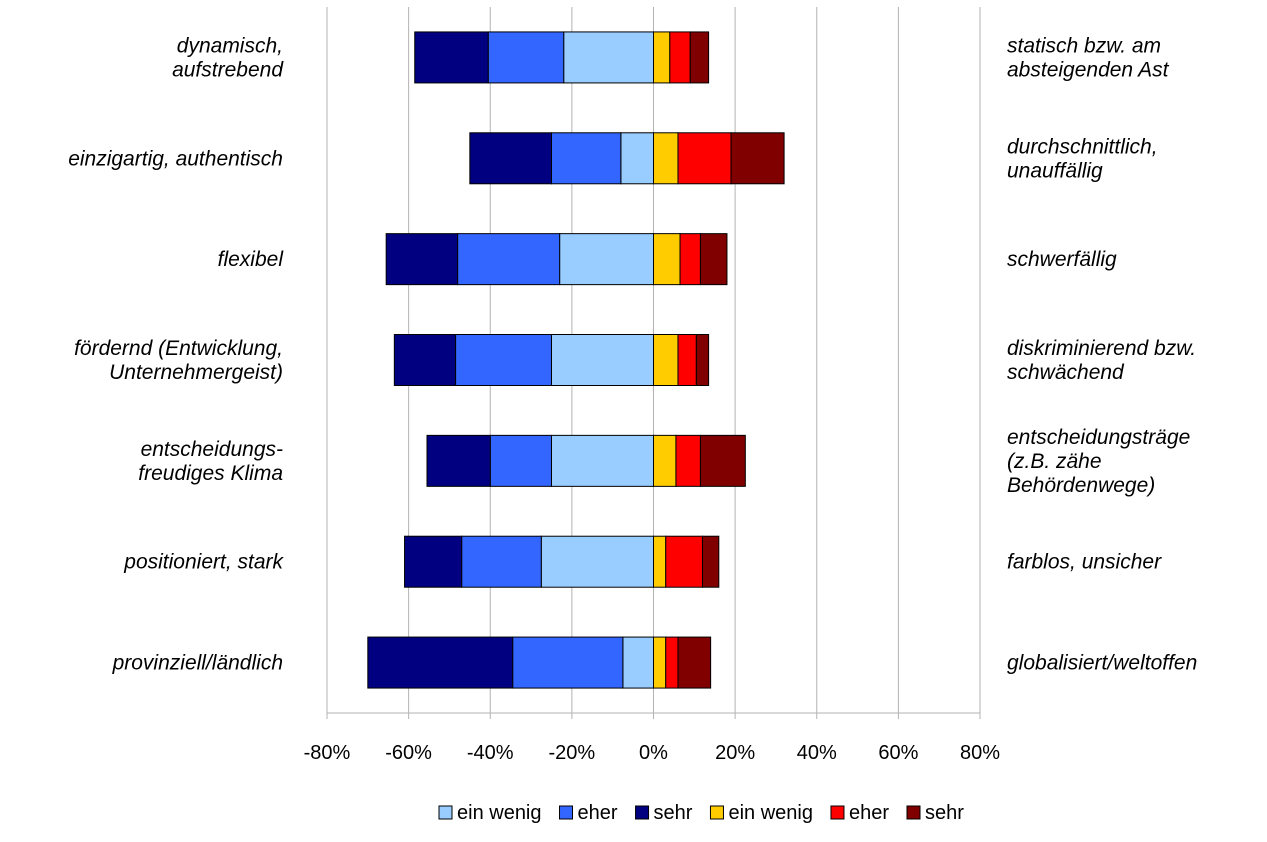 The height and width of the screenshot is (842, 1267). Describe the element at coordinates (1088, 57) in the screenshot. I see `right-category-label: statisch bzw. am absteigenden Ast` at that location.